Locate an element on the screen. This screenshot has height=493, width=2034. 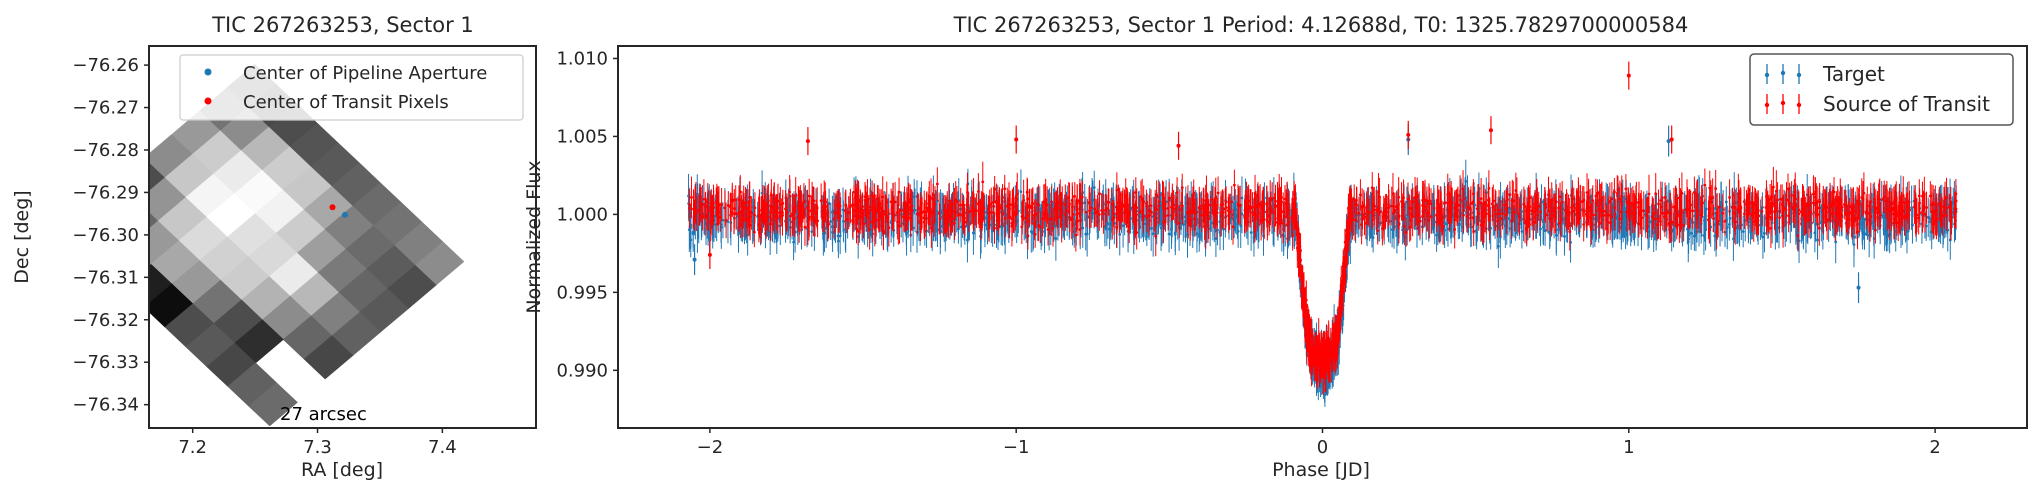
tick-label: 7.4 is located at coordinates (442, 447).